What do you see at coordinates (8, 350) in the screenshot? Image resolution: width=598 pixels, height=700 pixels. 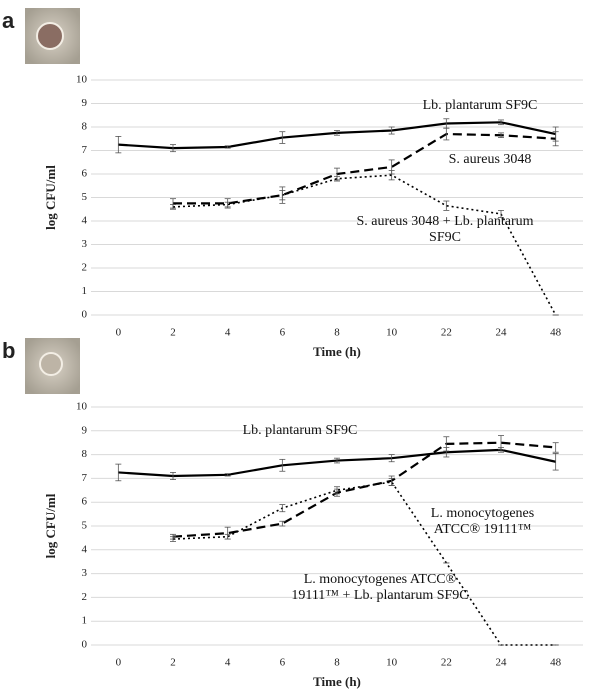 I see `panel-label: b` at bounding box center [8, 350].